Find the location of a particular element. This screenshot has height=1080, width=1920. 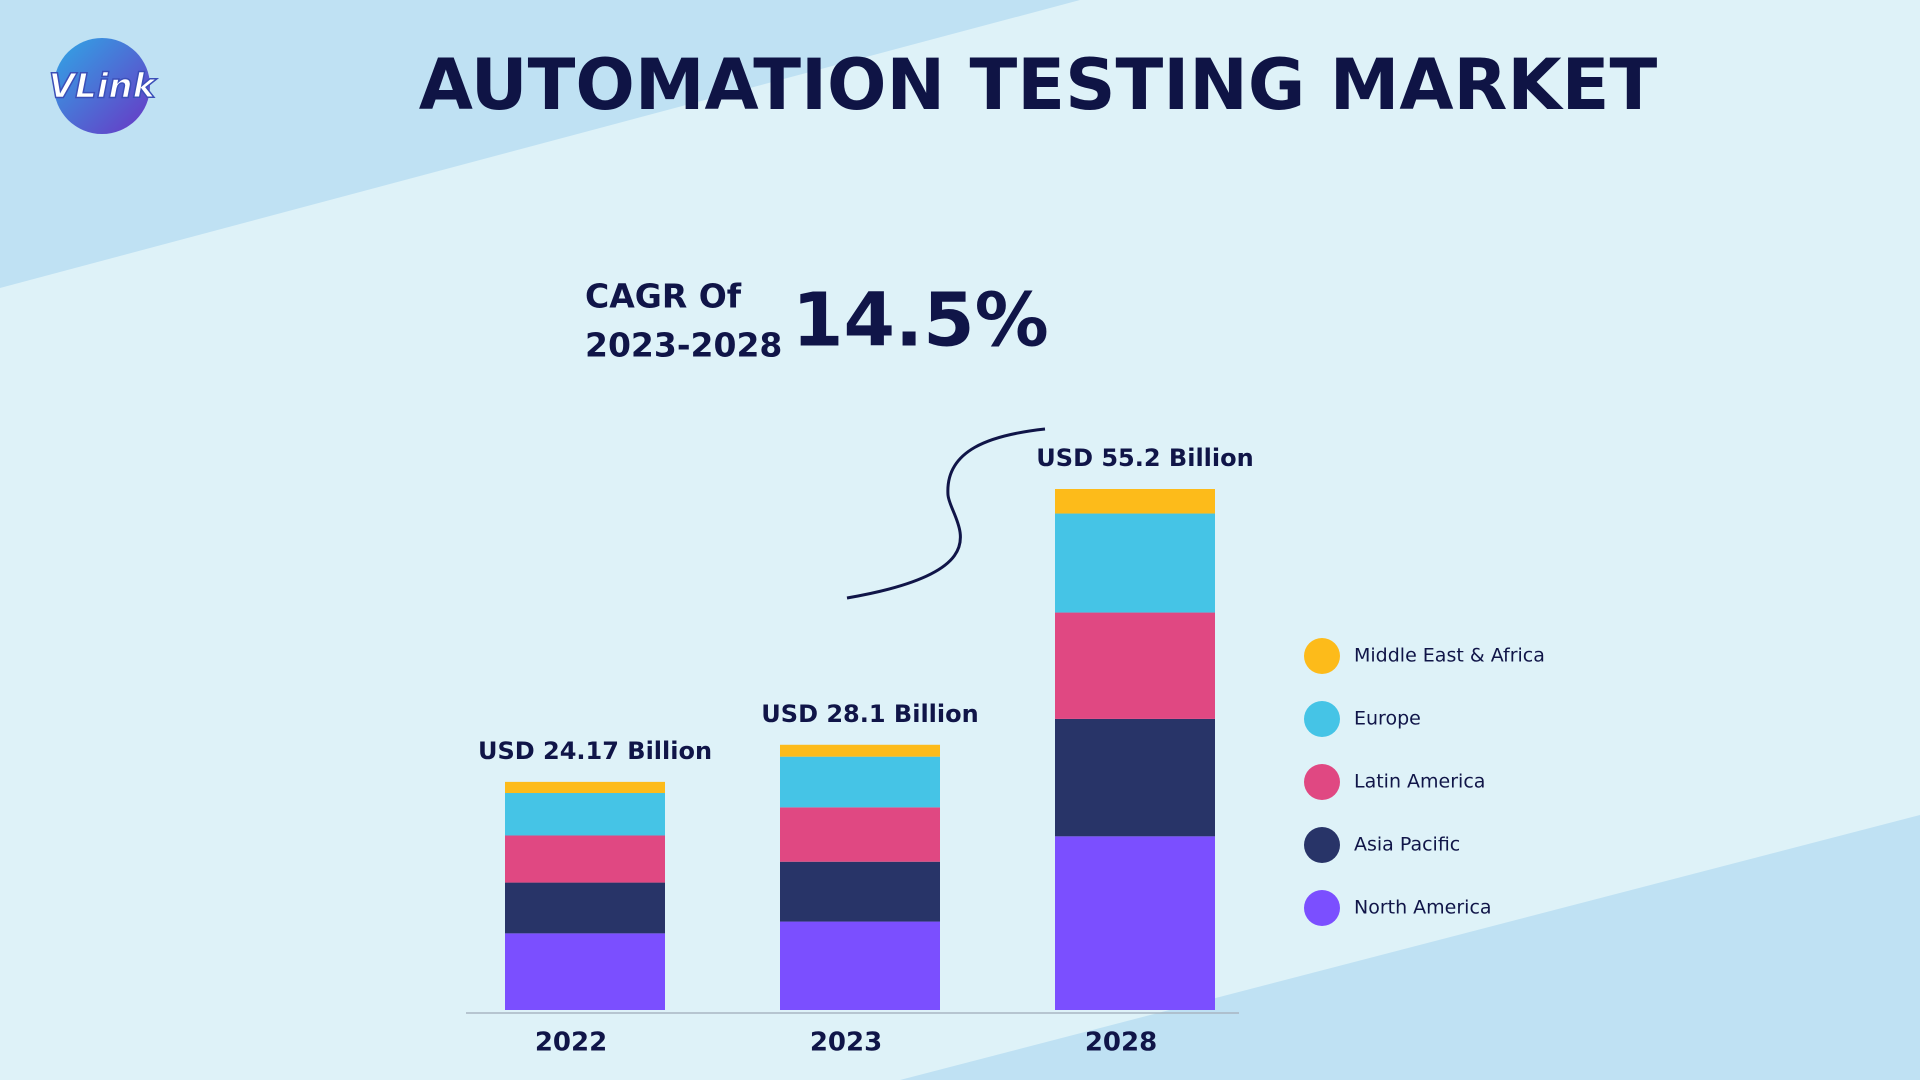

legend-label: Latin America is located at coordinates (1419, 782).